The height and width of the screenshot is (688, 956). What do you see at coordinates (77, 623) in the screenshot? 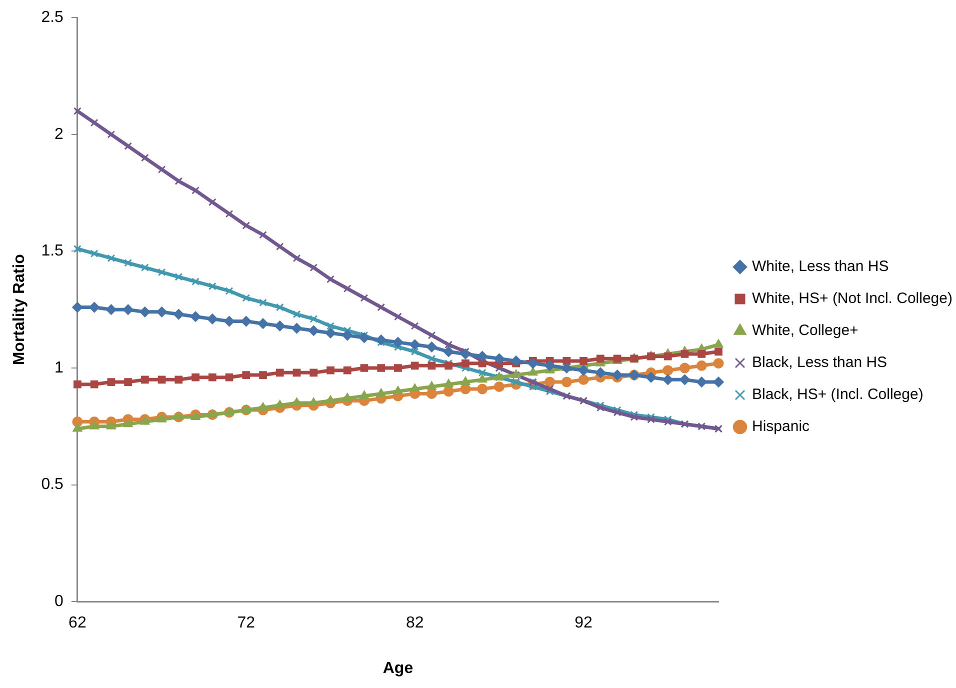
I see `x-tick-label: 62` at bounding box center [77, 623].